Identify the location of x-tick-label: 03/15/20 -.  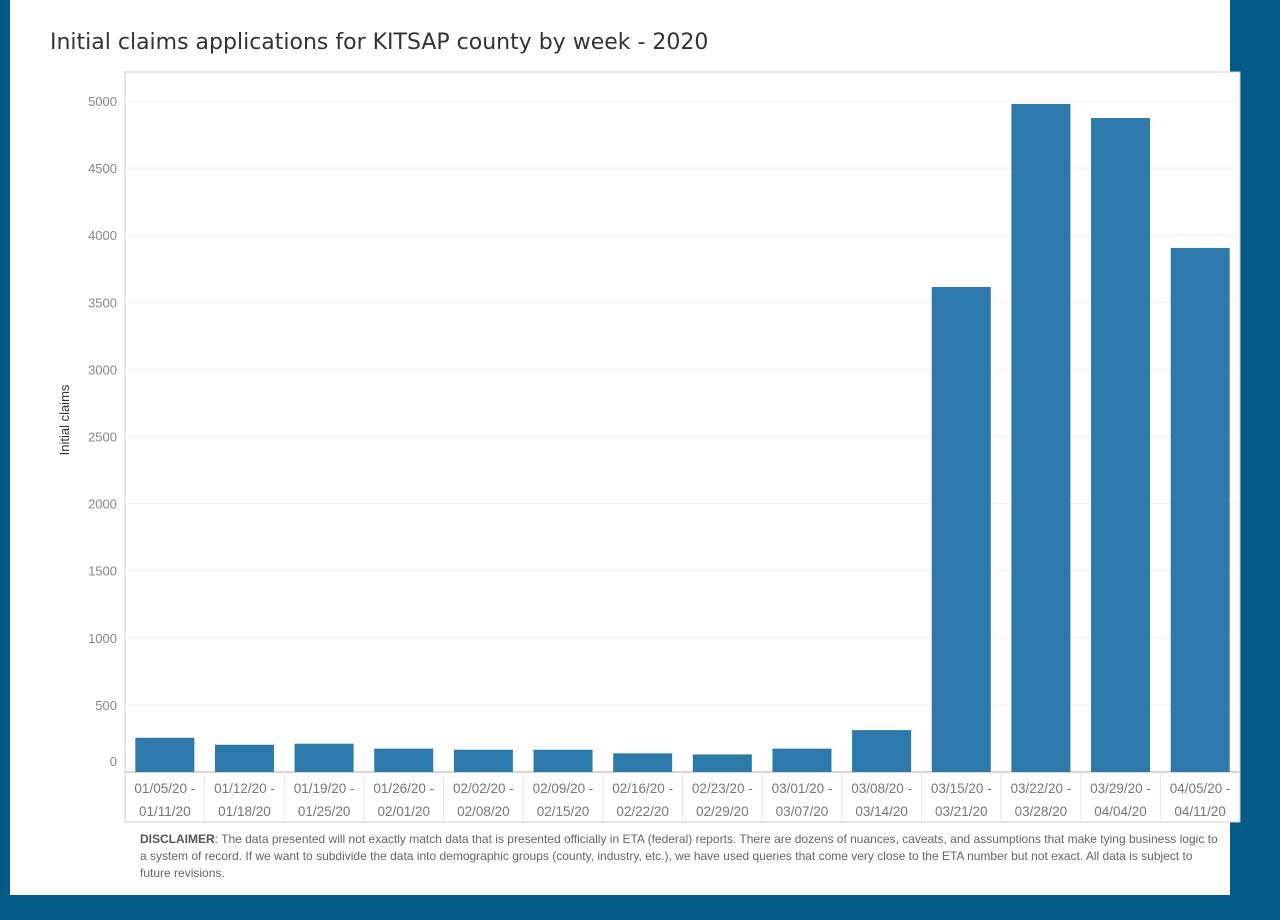
(961, 788).